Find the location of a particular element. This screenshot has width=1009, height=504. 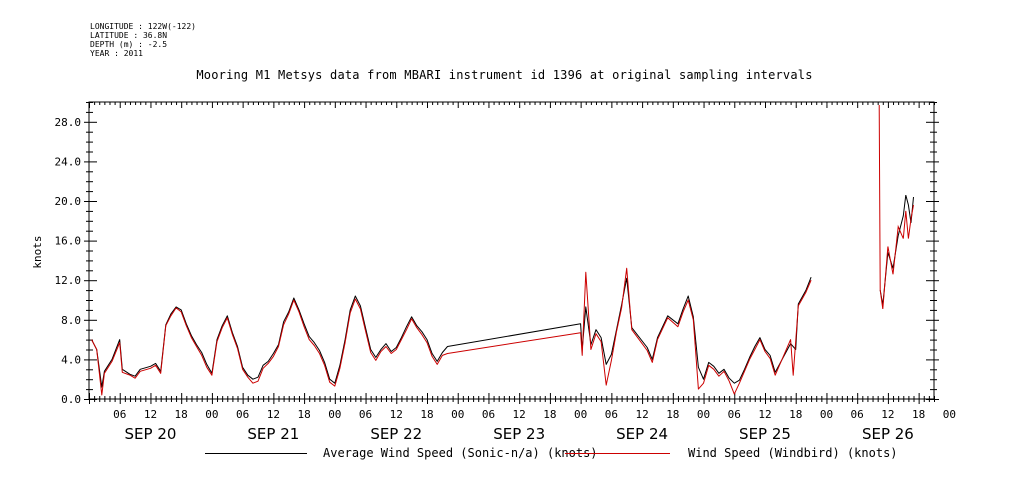

y-tick-label: 12.0 is located at coordinates (68, 280).